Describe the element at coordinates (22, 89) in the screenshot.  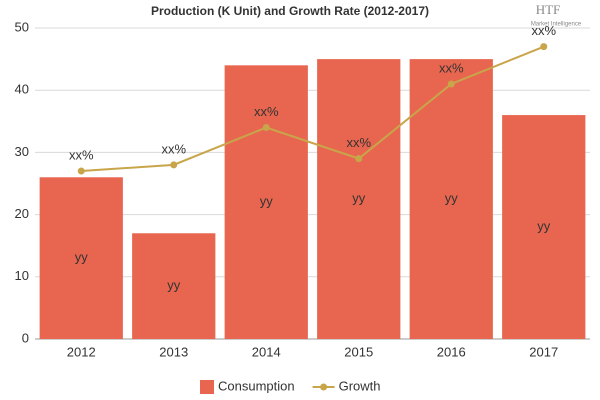
I see `y-tick-label: 40` at that location.